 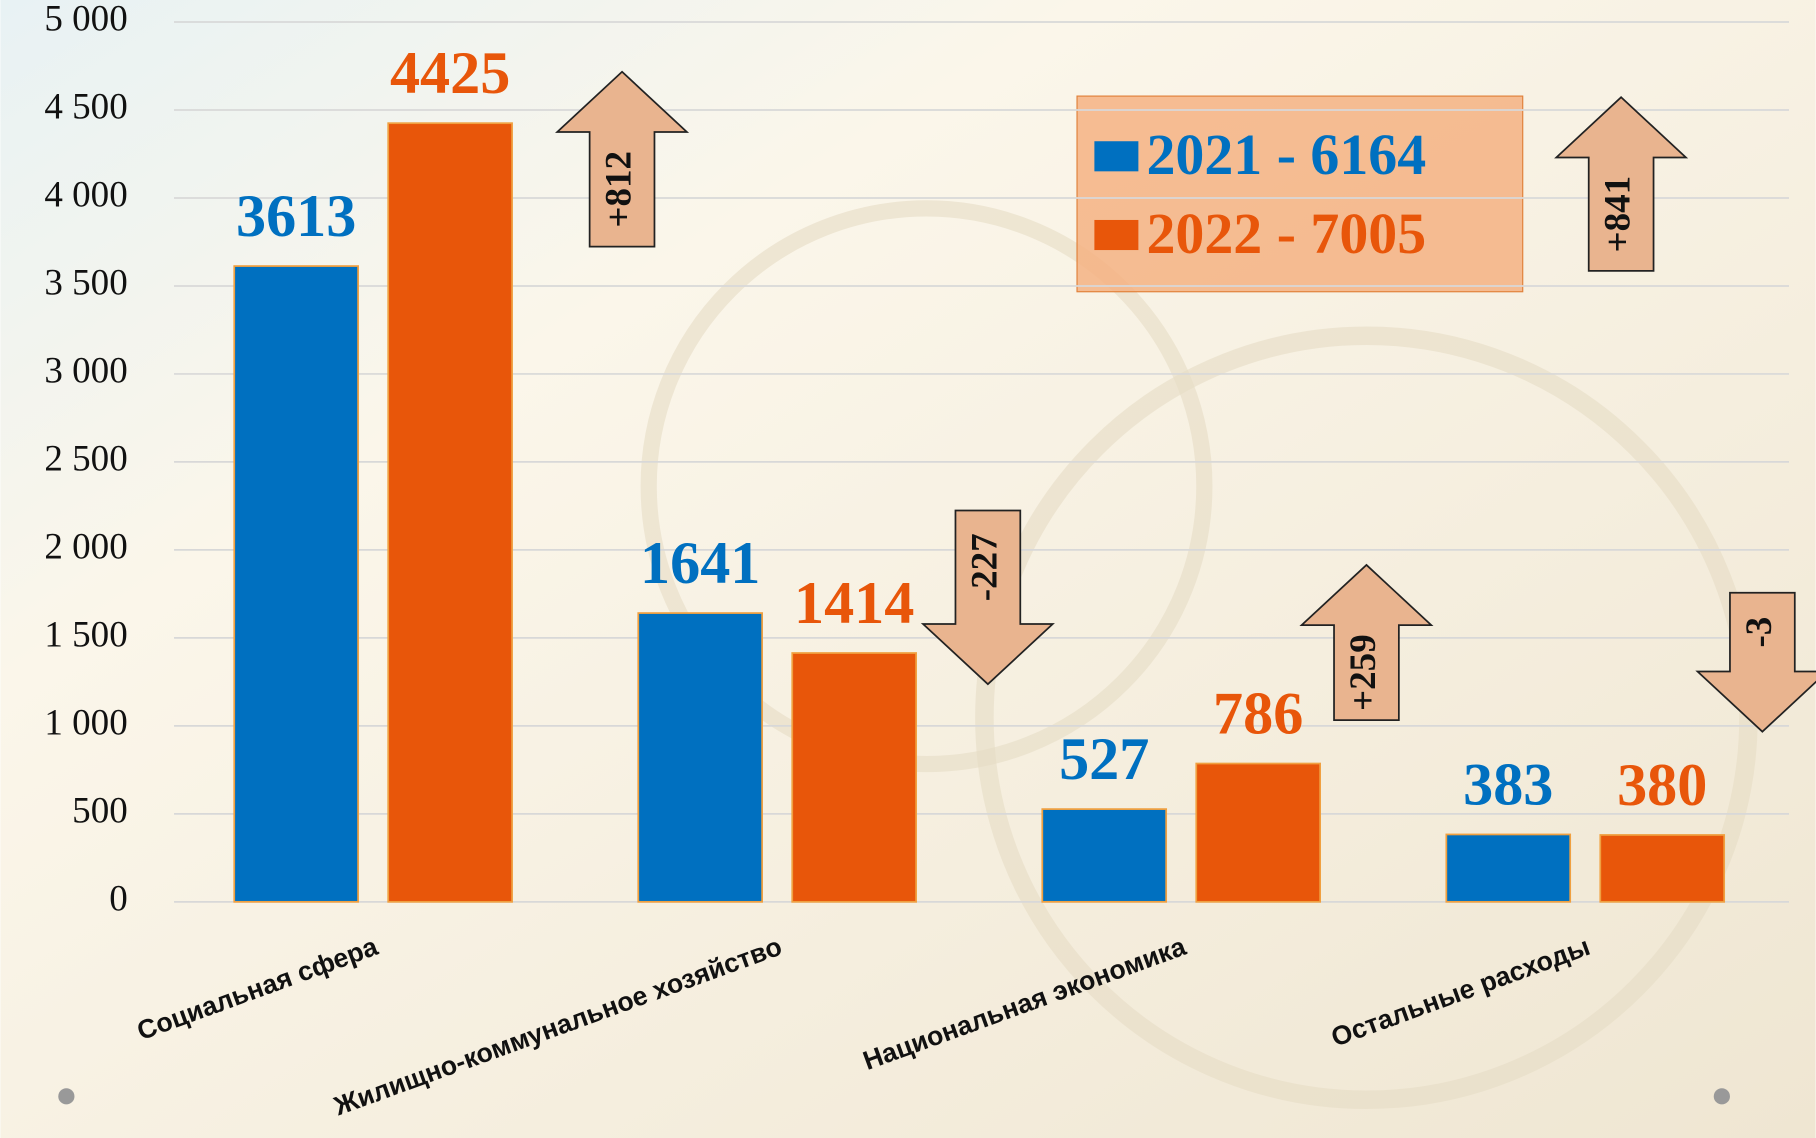 I want to click on data-label: 786, so click(x=1258, y=713).